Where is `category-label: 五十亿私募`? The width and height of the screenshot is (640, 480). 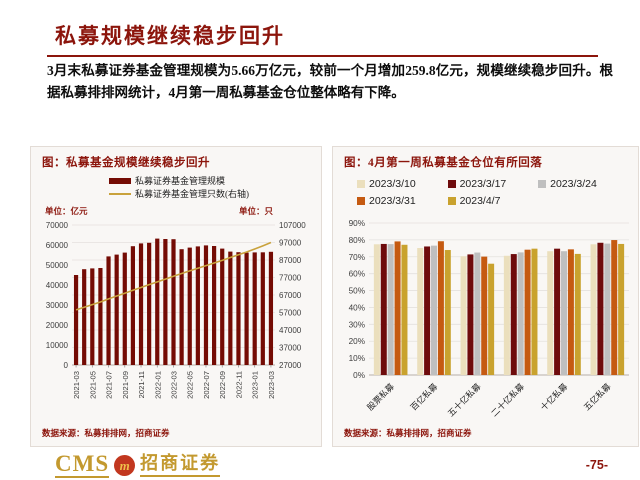 category-label: 五十亿私募 is located at coordinates (464, 399).